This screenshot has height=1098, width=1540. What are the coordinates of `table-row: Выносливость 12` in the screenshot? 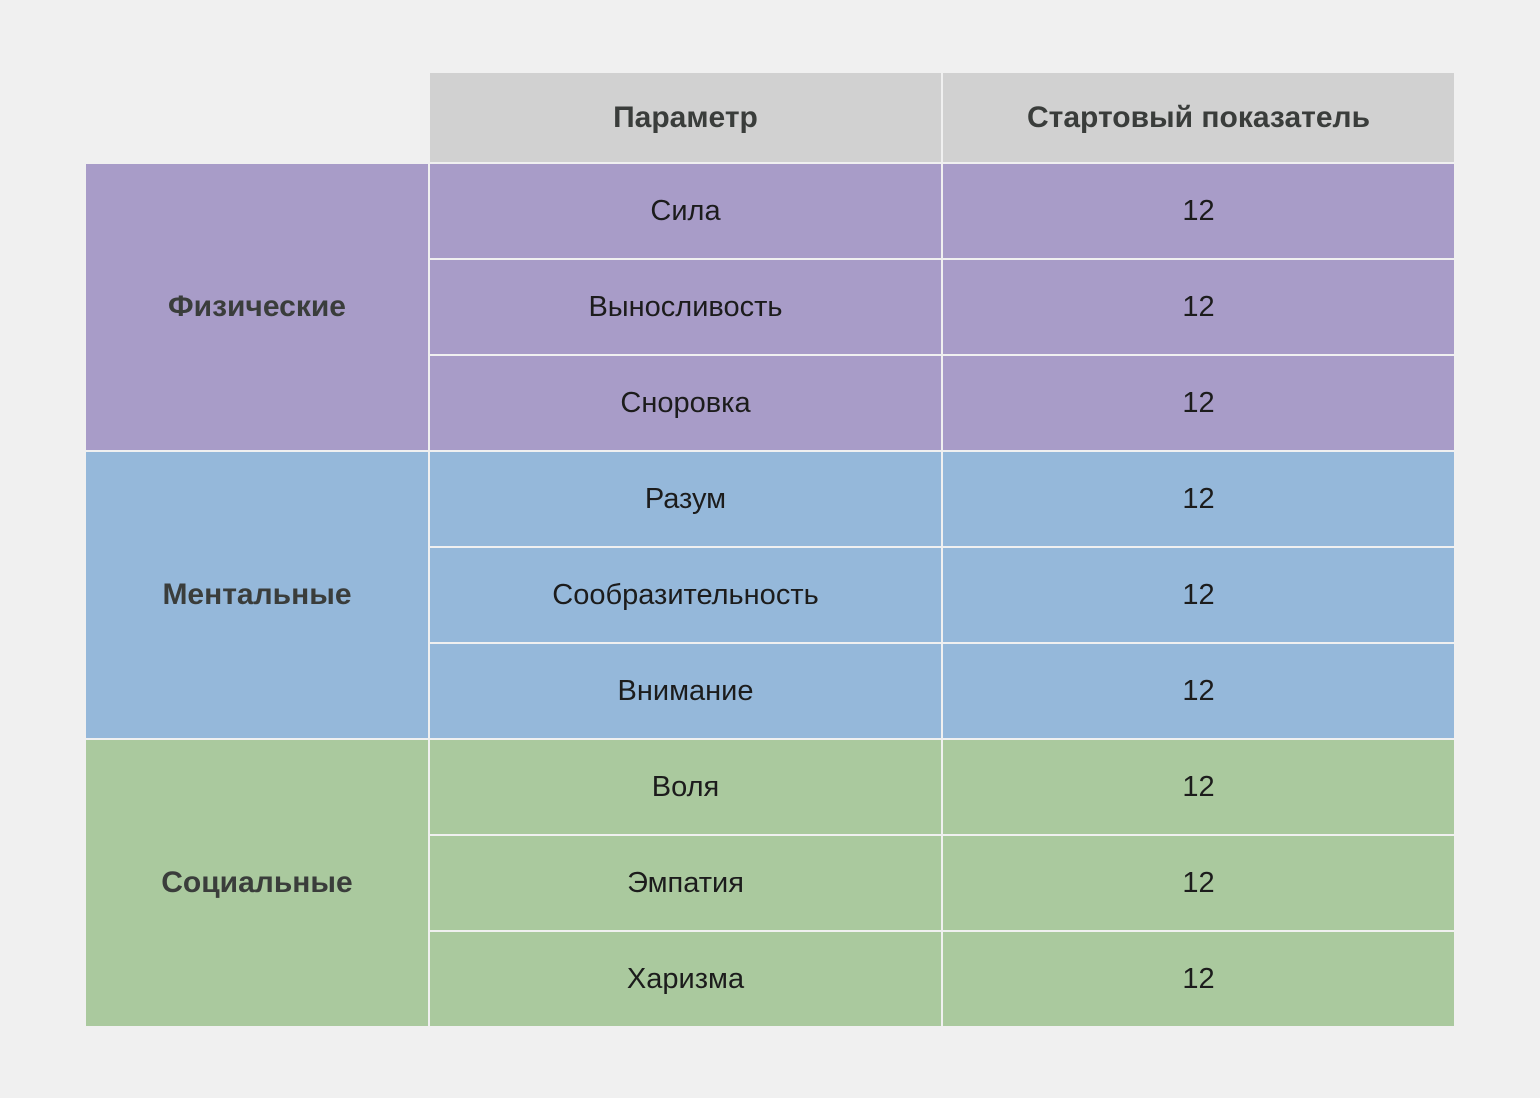 It's located at (941, 307).